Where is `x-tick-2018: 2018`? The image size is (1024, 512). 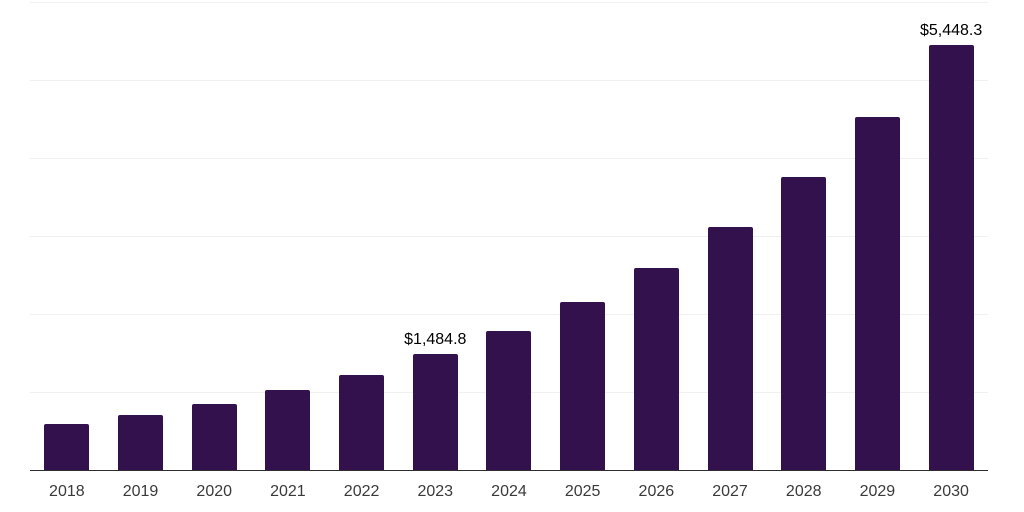
x-tick-2018: 2018 is located at coordinates (67, 491).